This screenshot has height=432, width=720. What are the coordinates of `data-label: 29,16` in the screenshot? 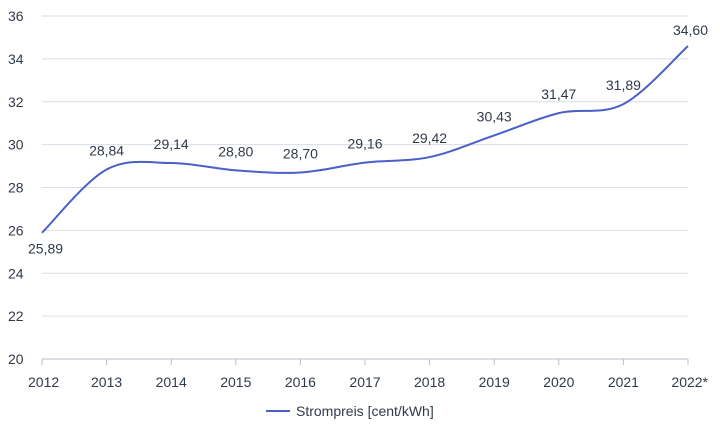 It's located at (364, 144).